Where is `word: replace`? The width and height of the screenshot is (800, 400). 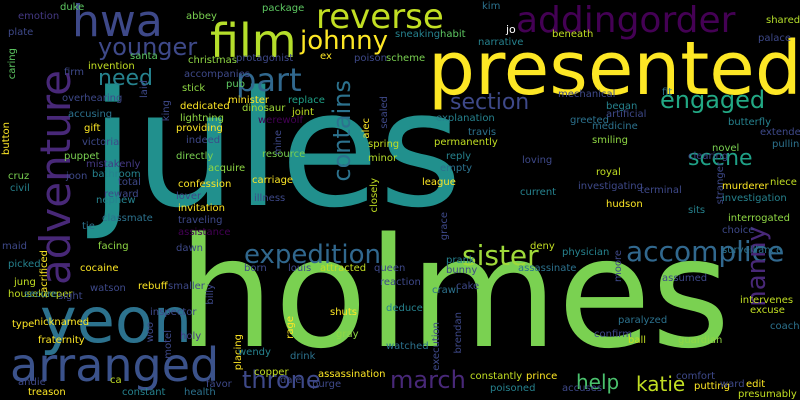
word: replace is located at coordinates (306, 100).